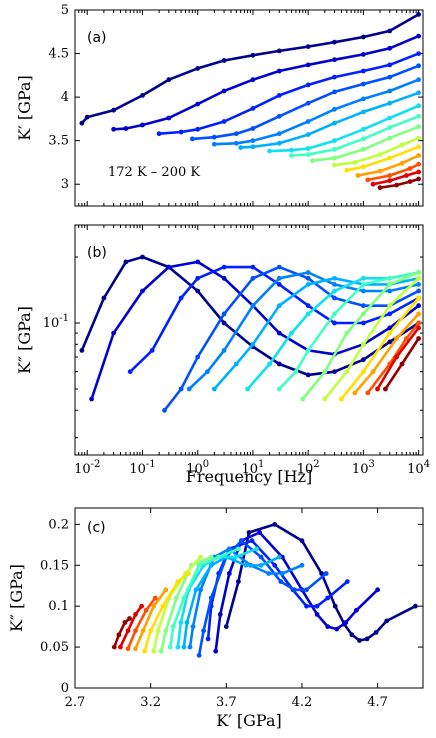  What do you see at coordinates (252, 468) in the screenshot?
I see `x-tick-label: 10¹` at bounding box center [252, 468].